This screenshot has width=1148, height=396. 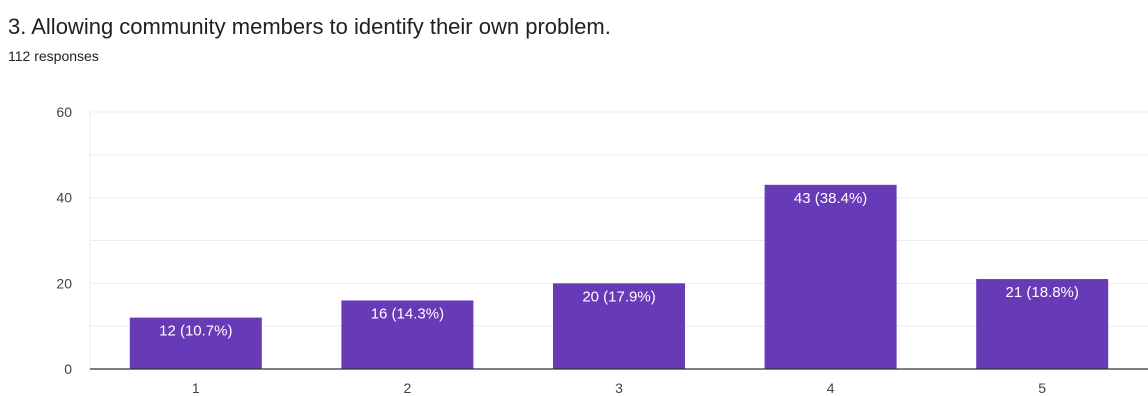 What do you see at coordinates (618, 296) in the screenshot?
I see `data-label: 20 (17.9%)` at bounding box center [618, 296].